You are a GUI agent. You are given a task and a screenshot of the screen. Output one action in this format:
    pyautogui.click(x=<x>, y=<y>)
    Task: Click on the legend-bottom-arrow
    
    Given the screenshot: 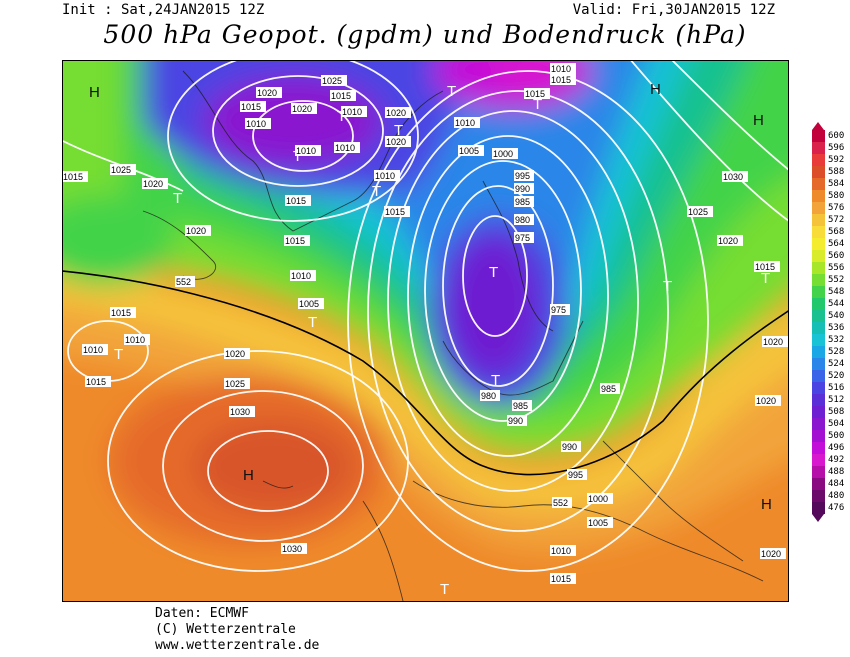 What is the action you would take?
    pyautogui.click(x=818, y=518)
    